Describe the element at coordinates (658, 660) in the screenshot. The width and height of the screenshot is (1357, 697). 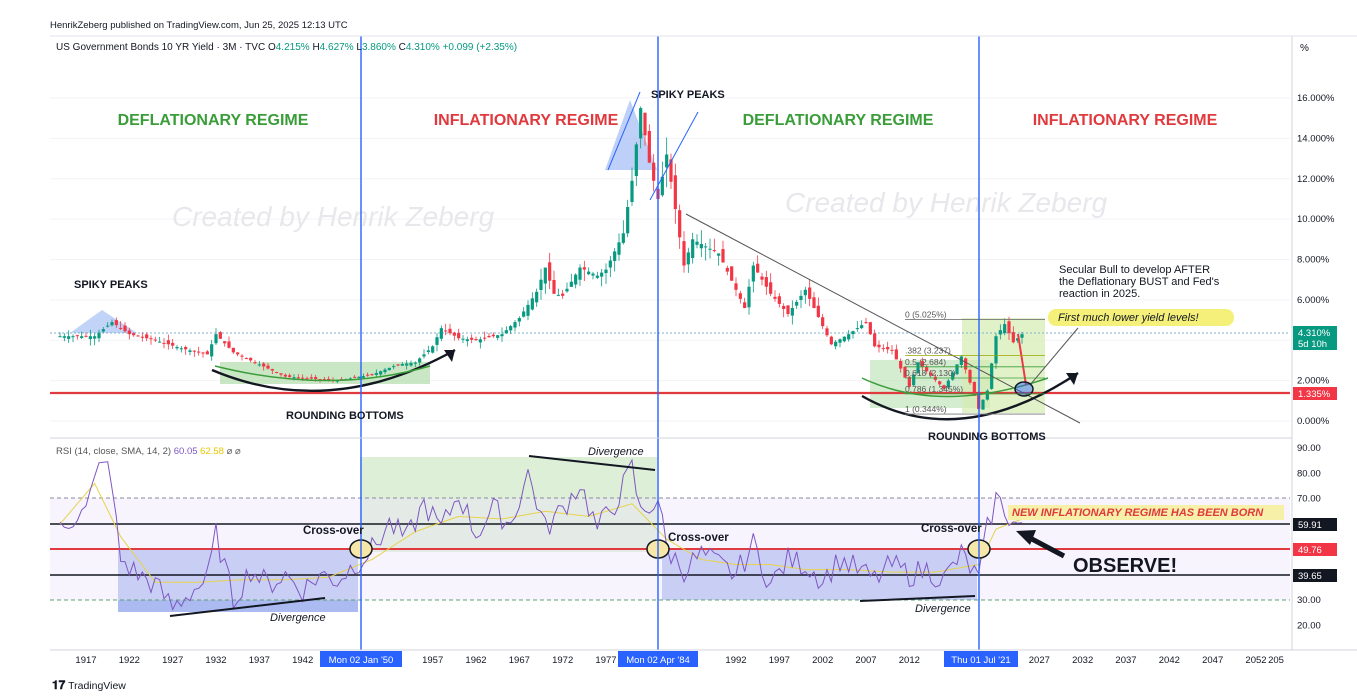
I see `marker-1984: Mon 02 Apr '84` at that location.